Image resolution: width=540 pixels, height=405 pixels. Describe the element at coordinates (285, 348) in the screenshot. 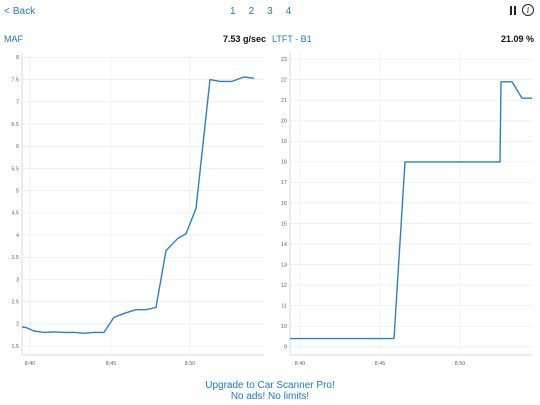

I see `y-tick-label: 9` at that location.